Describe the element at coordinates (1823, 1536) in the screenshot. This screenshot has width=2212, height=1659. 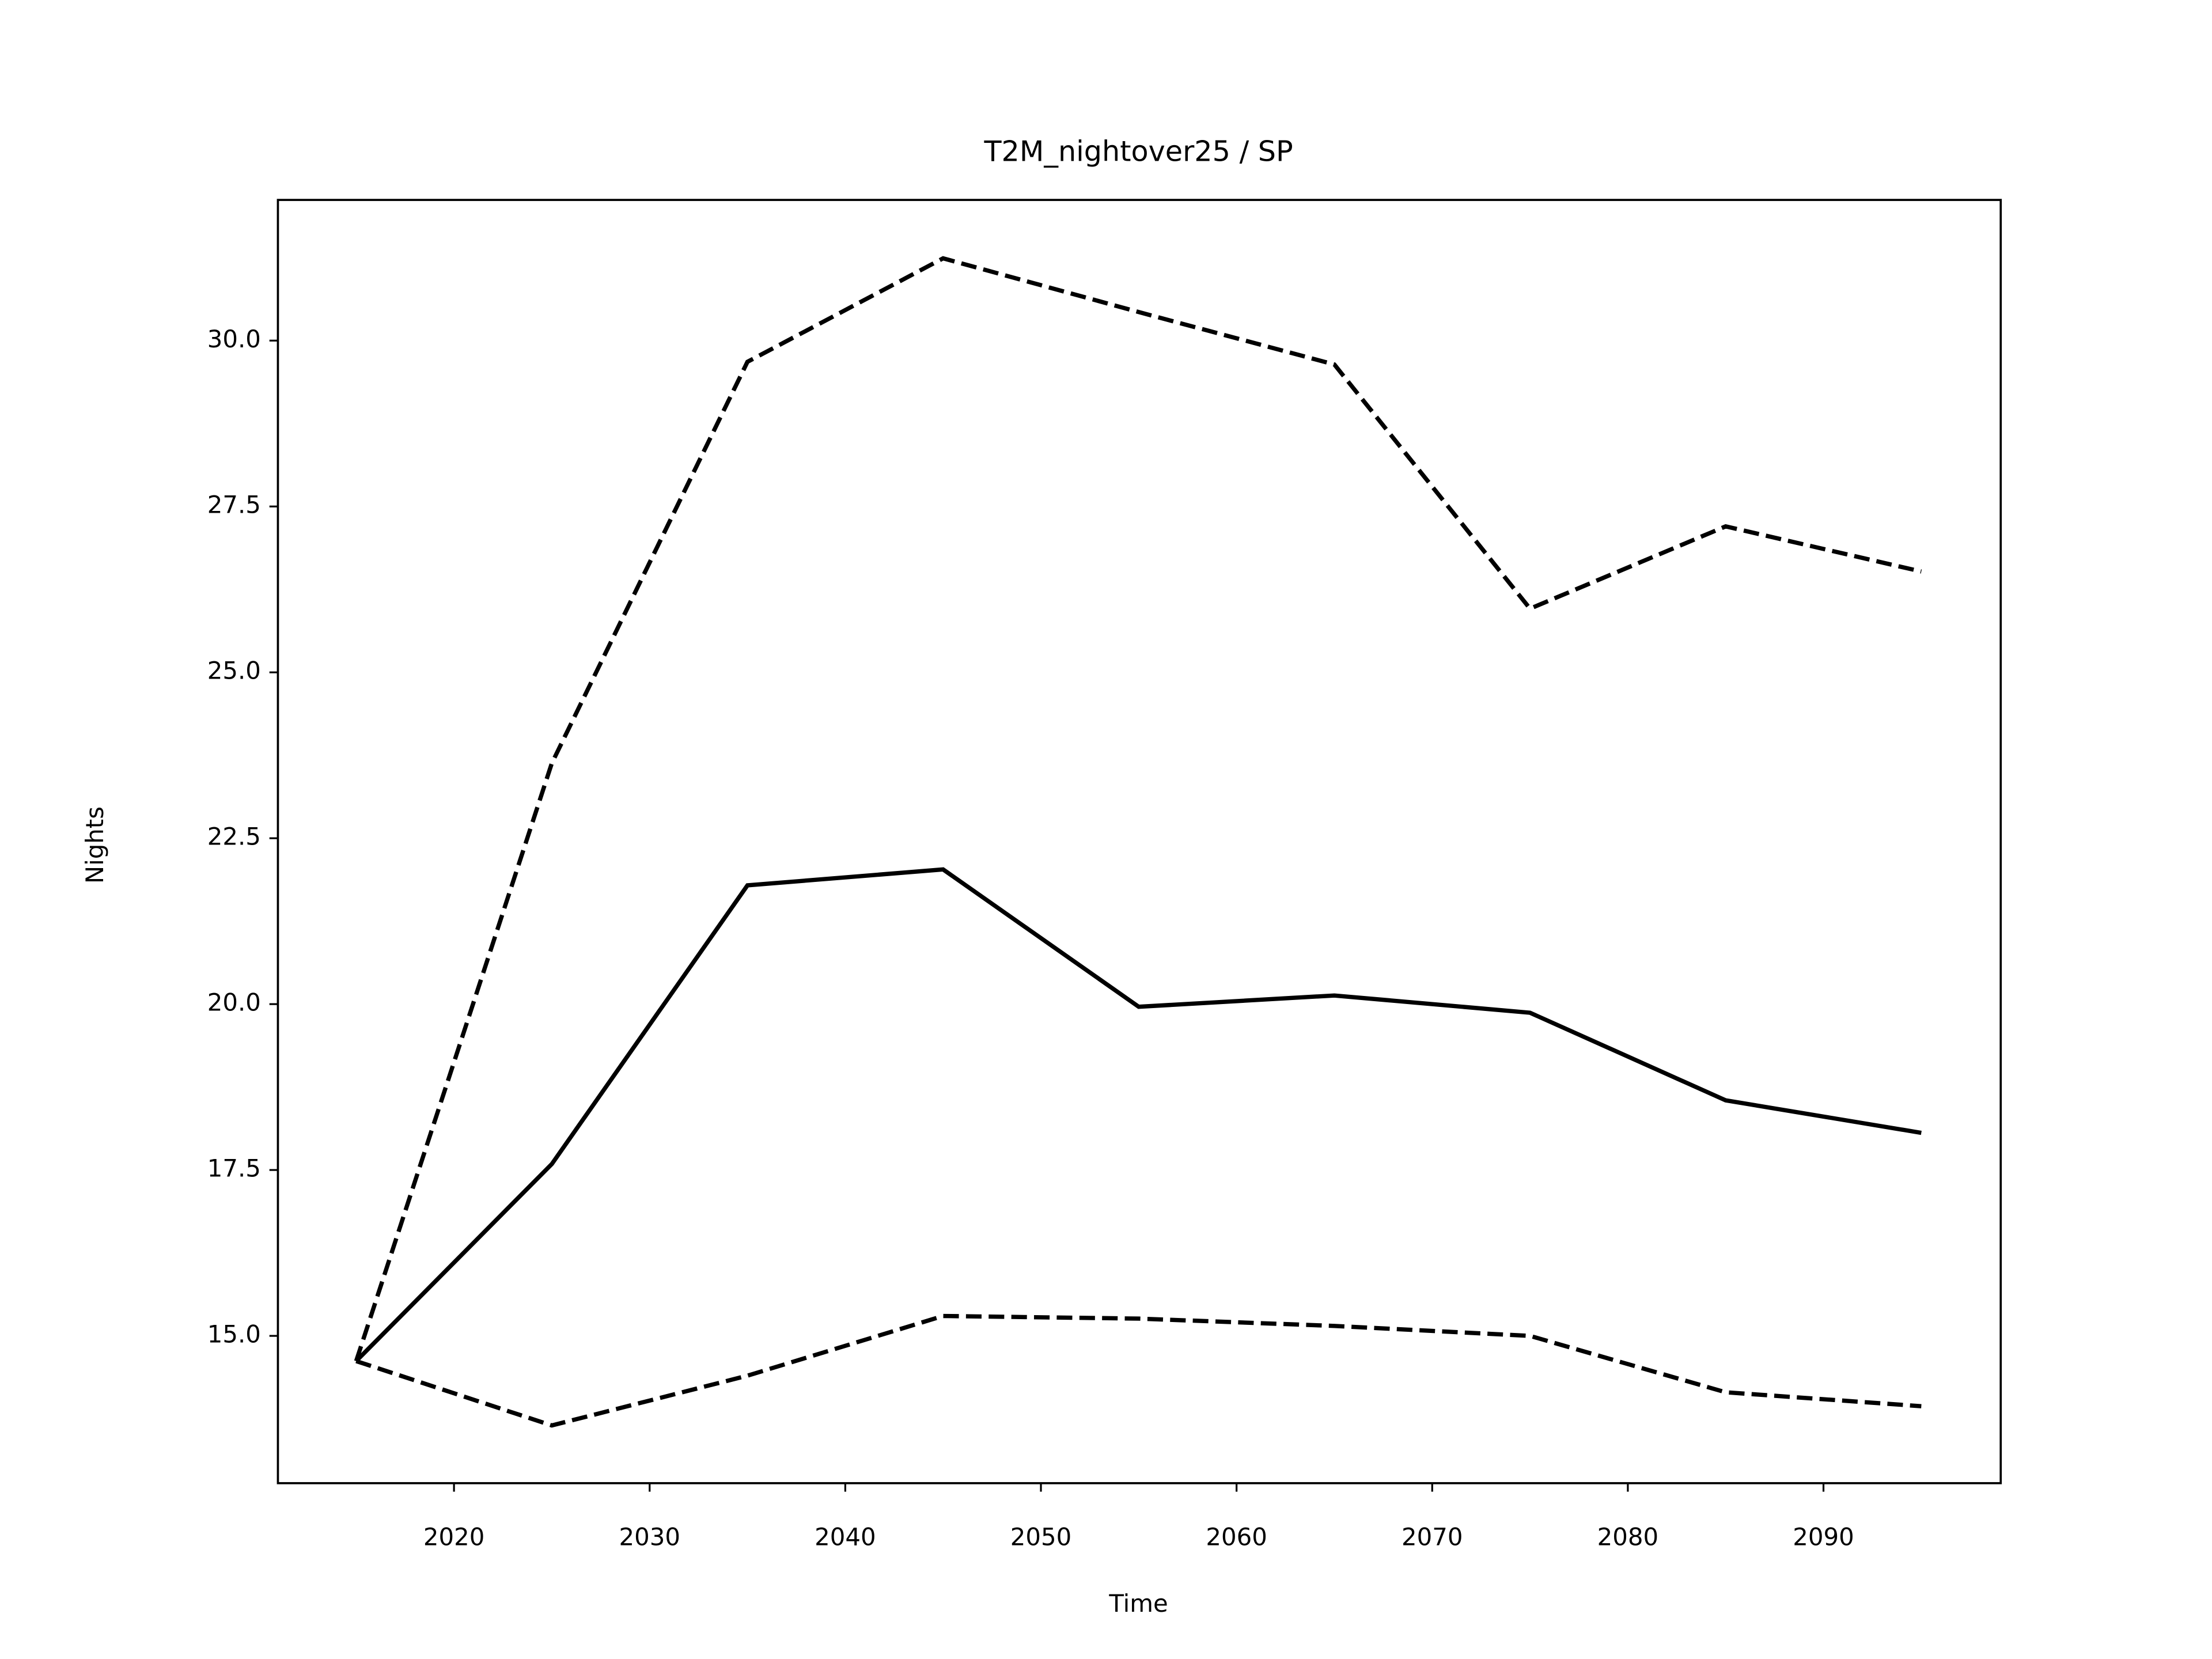
I see `x-tick-label: 2090` at that location.